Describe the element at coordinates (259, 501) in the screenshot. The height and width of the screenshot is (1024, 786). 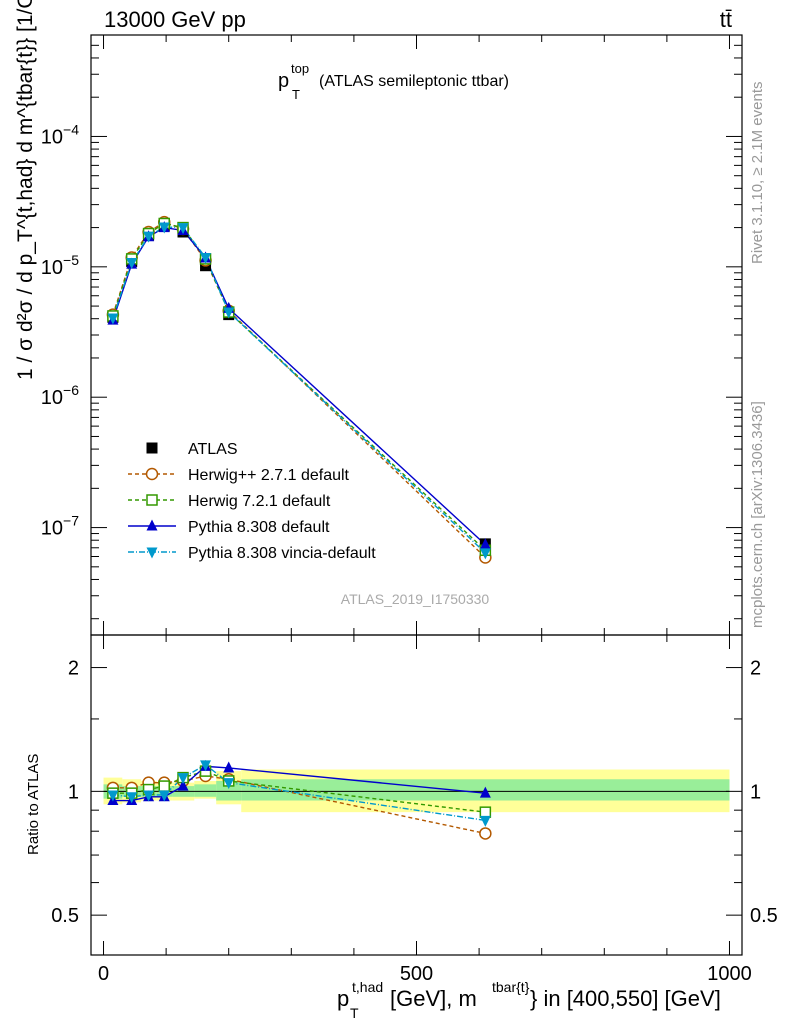
I see `legend-label-herwig-7-2-1-default: Herwig 7.2.1 default` at that location.